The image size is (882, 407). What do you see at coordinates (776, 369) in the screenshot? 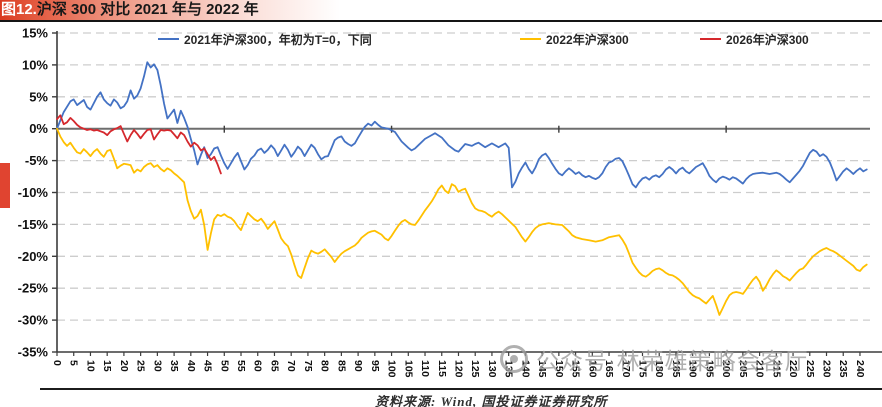
I see `x-tick-label: 215` at bounding box center [776, 369].